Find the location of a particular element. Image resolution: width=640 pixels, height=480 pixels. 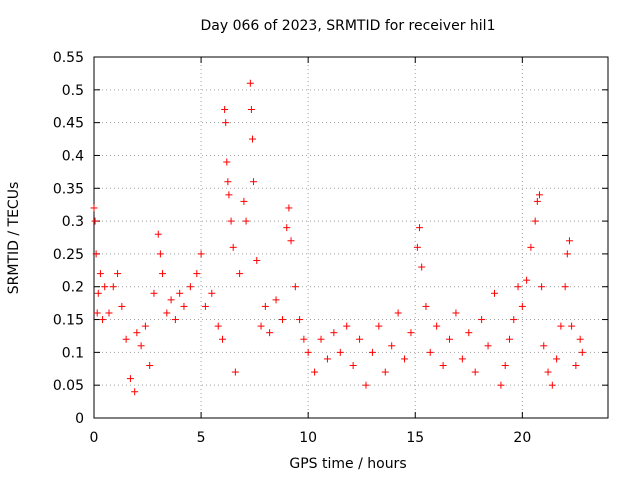

x-tick-label: 0 is located at coordinates (94, 438).